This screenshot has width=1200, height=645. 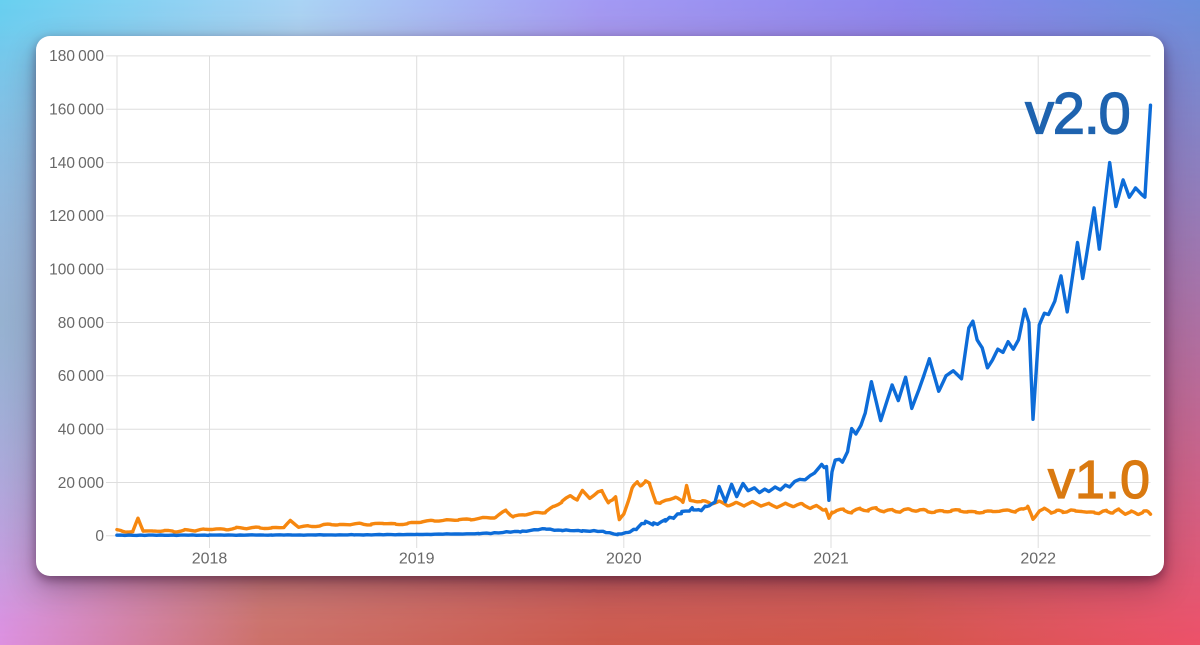 What do you see at coordinates (624, 559) in the screenshot?
I see `svg-text: 2020` at bounding box center [624, 559].